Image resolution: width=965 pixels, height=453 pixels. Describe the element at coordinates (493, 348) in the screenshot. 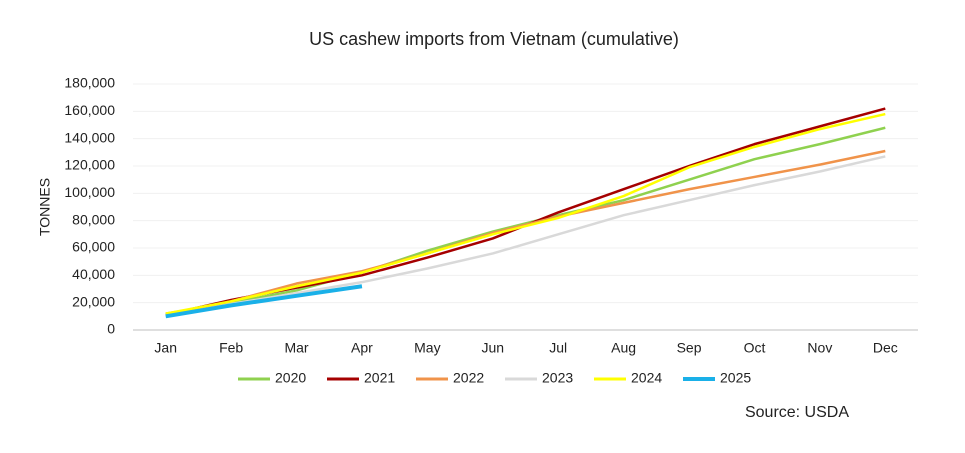

I see `x-tick-label: Jun` at that location.